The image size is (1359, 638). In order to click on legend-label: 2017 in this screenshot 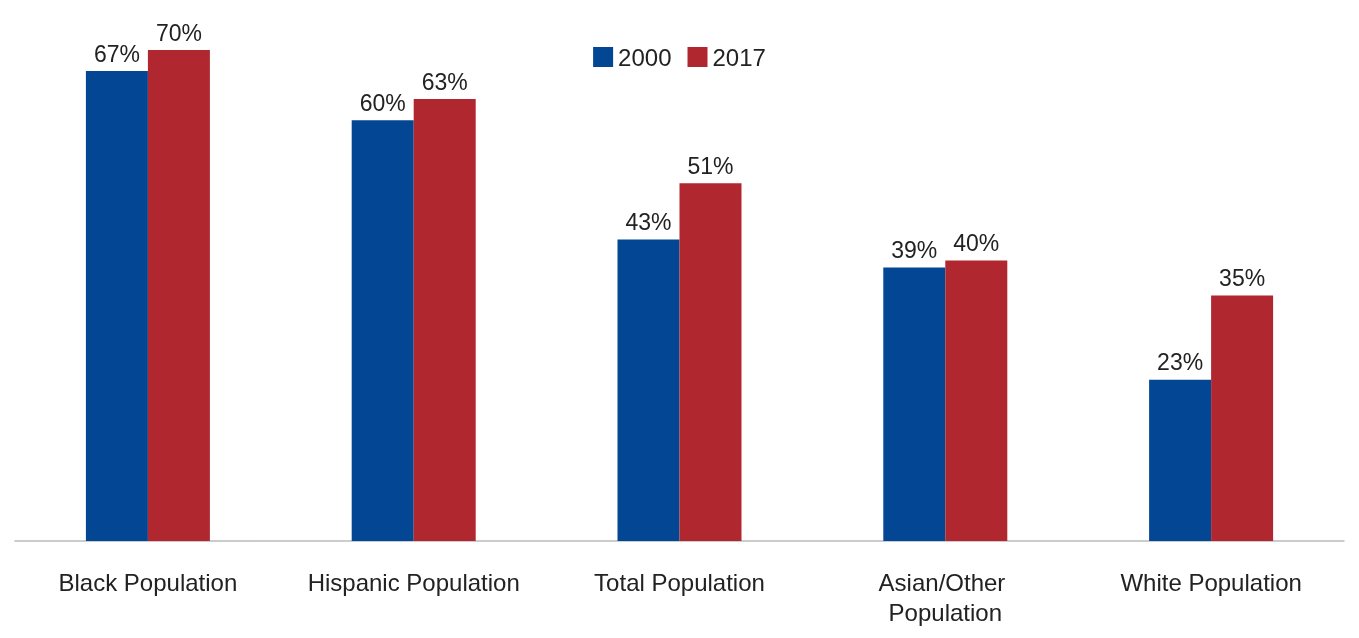, I will do `click(739, 57)`.